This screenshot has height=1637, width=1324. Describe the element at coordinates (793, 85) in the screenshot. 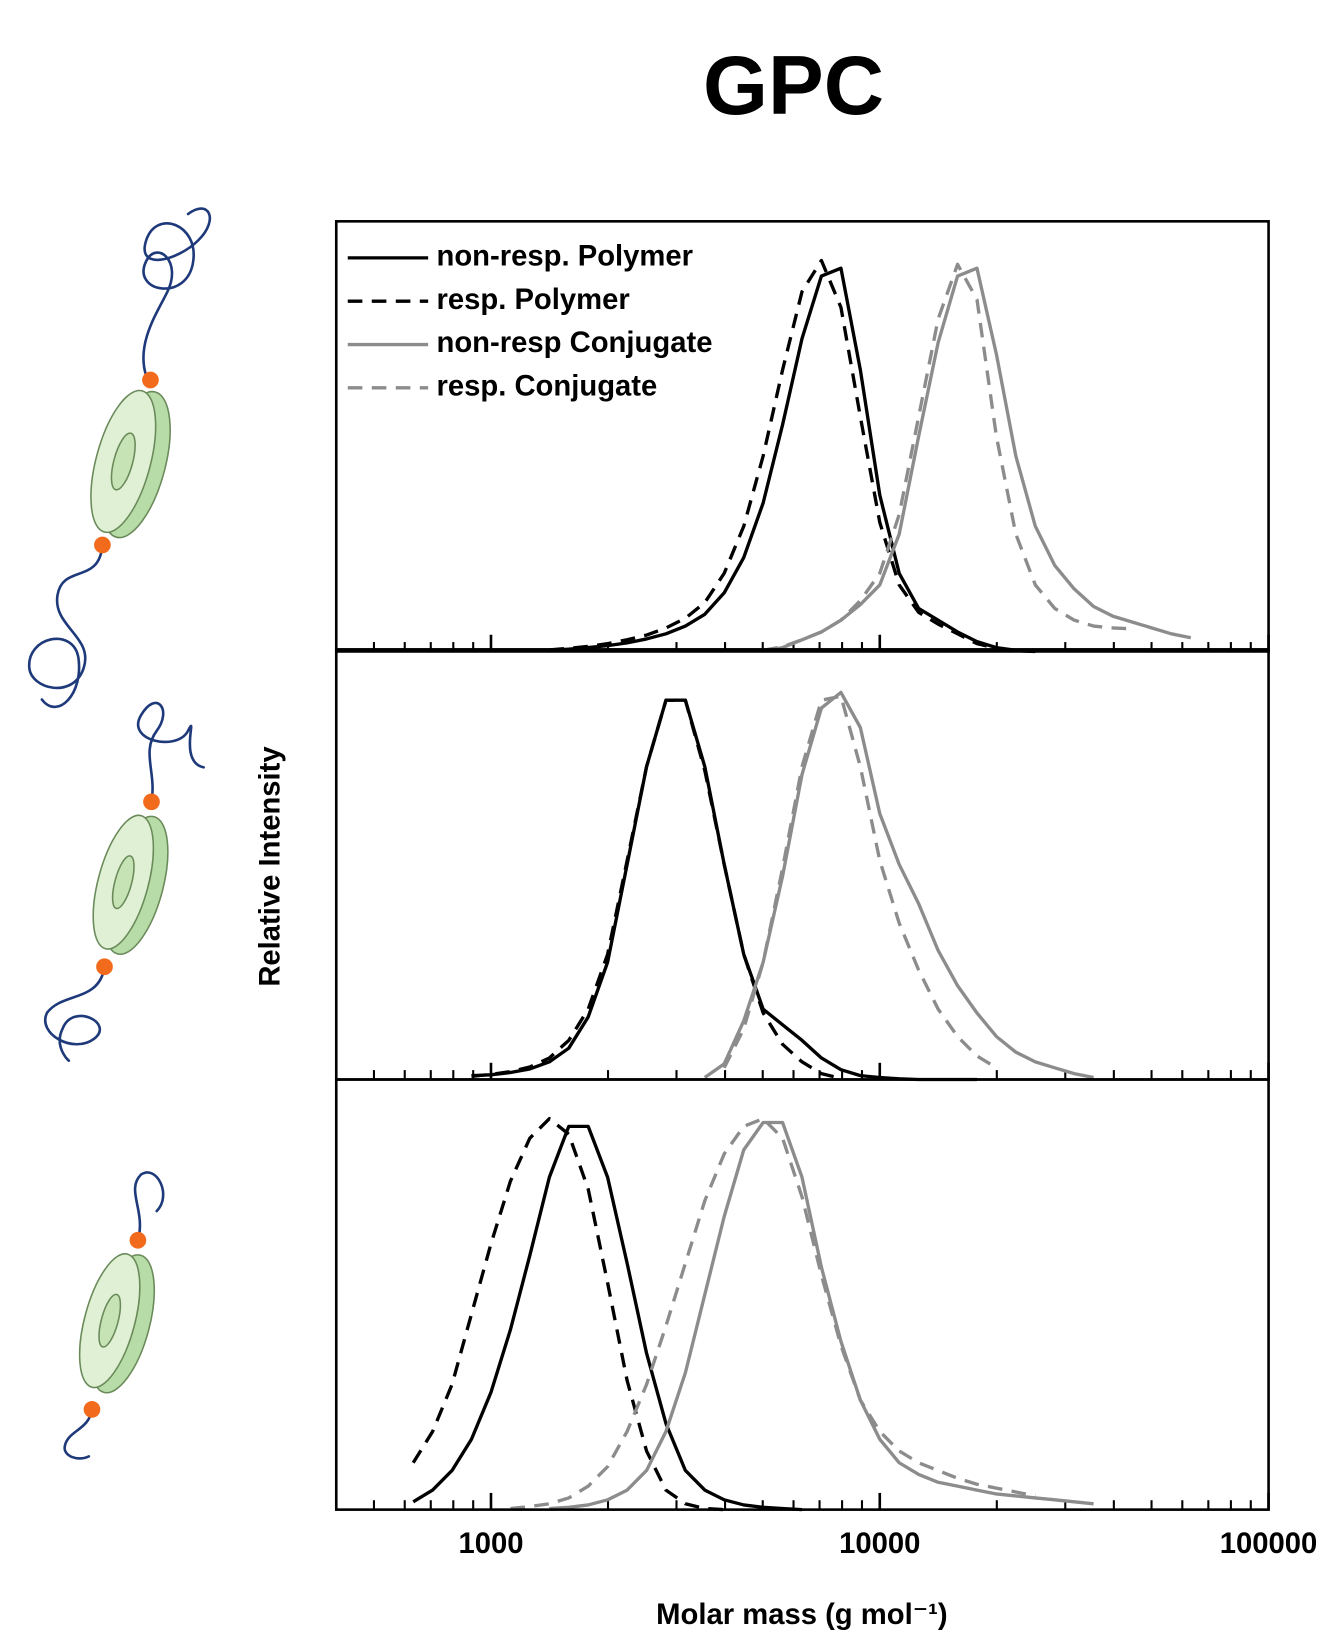

I see `chart-title: GPC` at that location.